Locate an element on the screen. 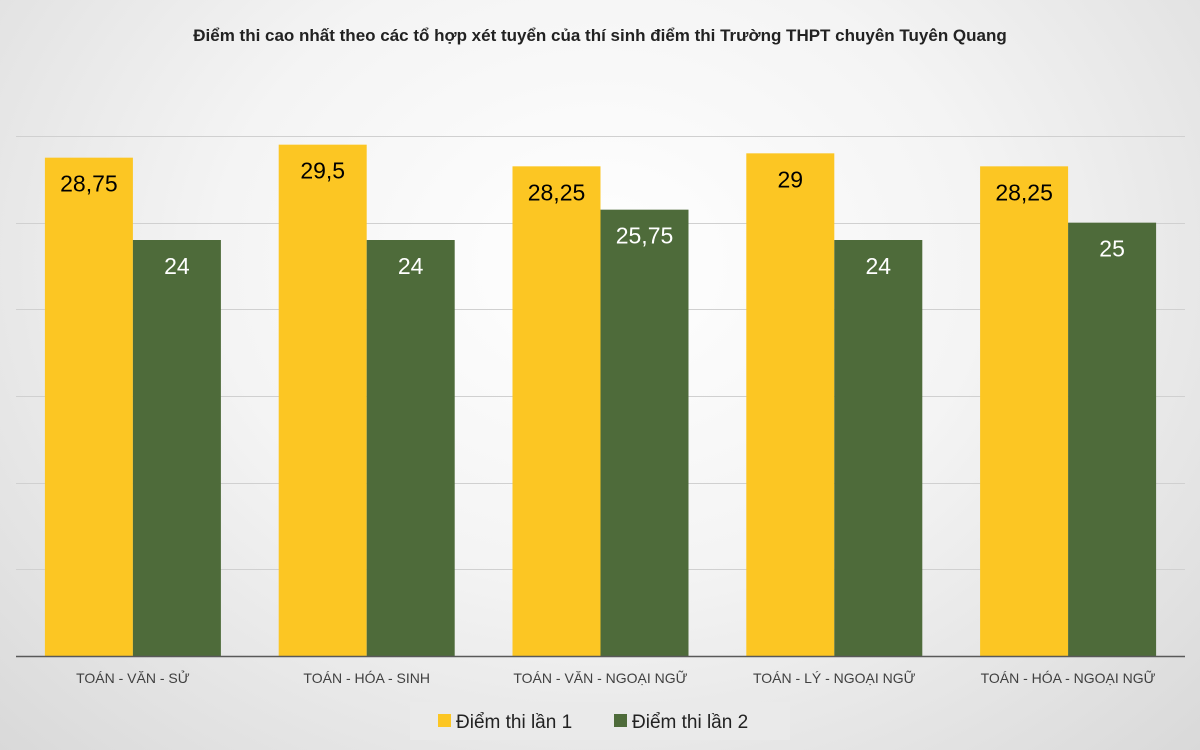 The width and height of the screenshot is (1200, 750). category-label: TOÁN - HÓA - NGOẠI NGỮ is located at coordinates (1068, 678).